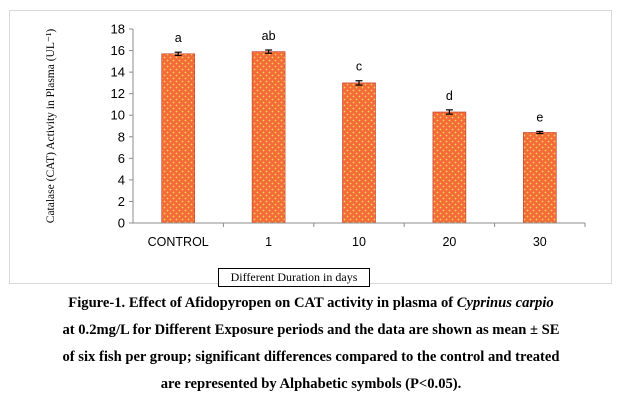 Image resolution: width=622 pixels, height=414 pixels. What do you see at coordinates (118, 29) in the screenshot?
I see `y-tick-label: 18` at bounding box center [118, 29].